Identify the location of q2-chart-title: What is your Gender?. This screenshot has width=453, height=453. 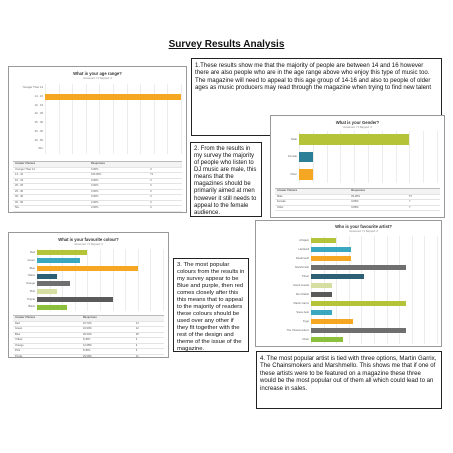
(357, 122).